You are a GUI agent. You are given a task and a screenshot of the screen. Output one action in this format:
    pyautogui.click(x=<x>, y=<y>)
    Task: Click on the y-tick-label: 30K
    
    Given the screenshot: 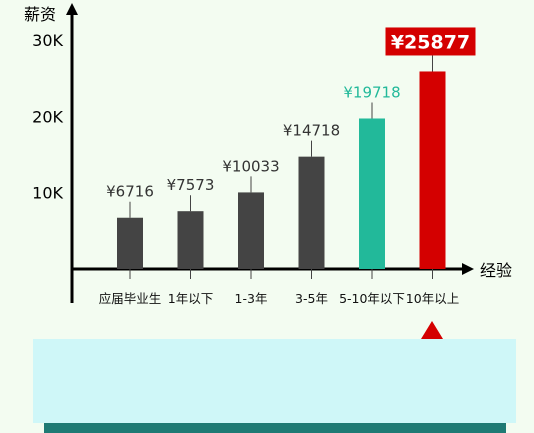 What is the action you would take?
    pyautogui.click(x=47, y=40)
    